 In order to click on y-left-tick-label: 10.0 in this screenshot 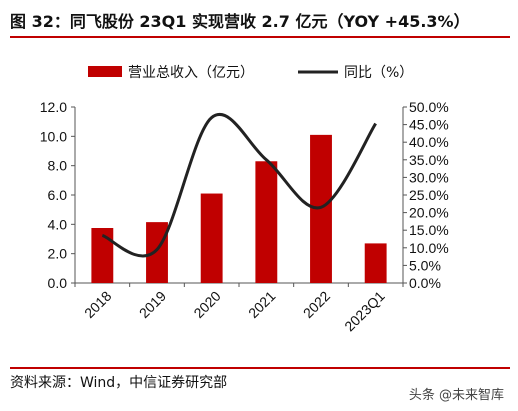, I will do `click(53, 136)`.